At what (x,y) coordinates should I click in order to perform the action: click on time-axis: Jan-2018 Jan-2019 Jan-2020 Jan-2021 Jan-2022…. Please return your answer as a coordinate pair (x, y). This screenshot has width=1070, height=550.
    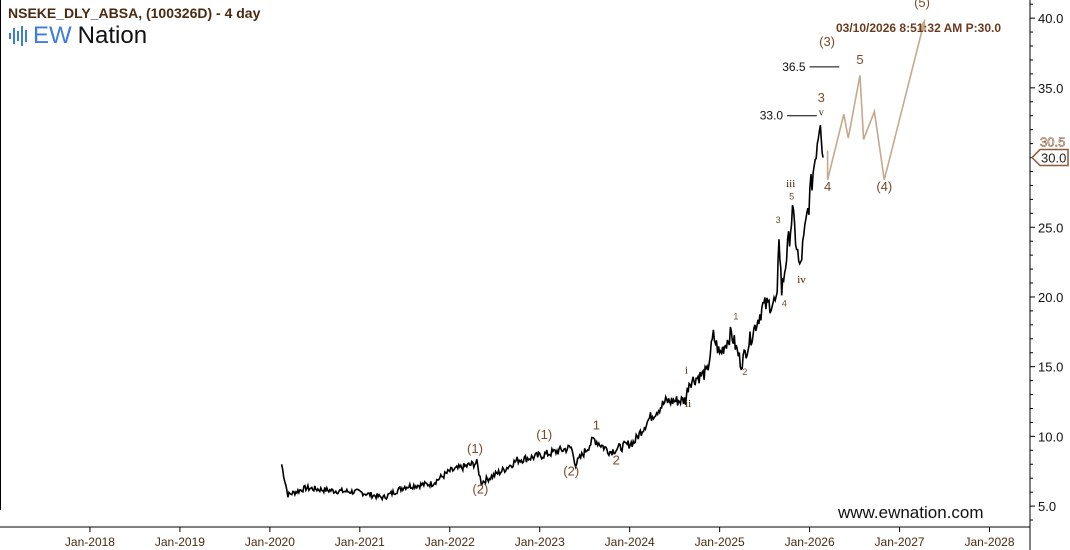
    Looking at the image, I should click on (540, 538).